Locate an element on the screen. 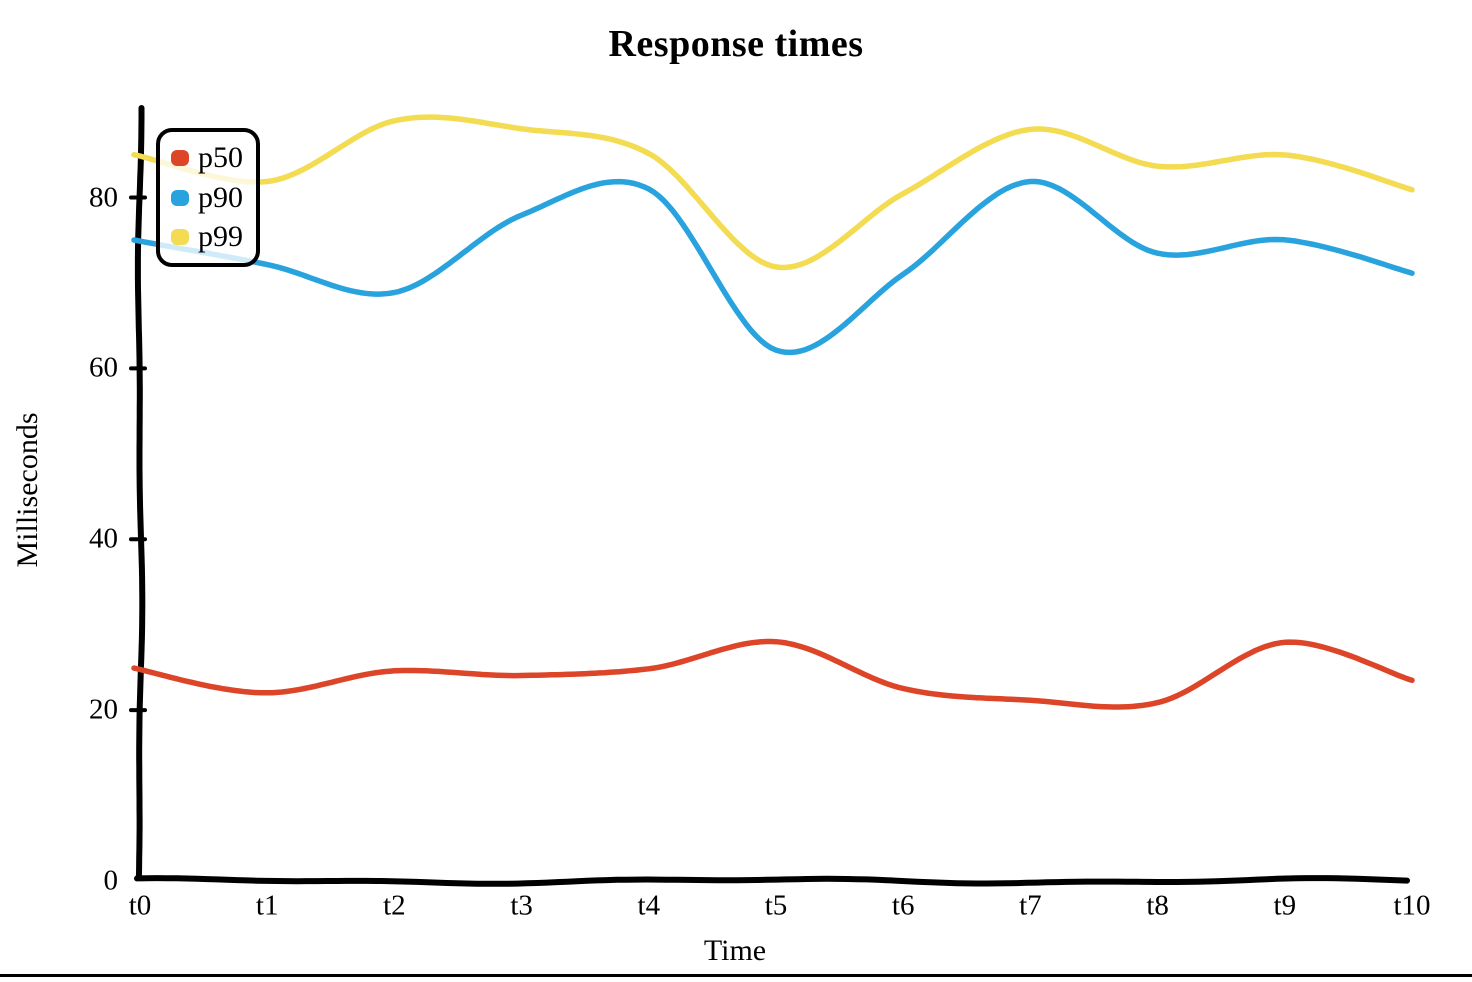 This screenshot has width=1472, height=982. legend-row: p90 is located at coordinates (212, 197).